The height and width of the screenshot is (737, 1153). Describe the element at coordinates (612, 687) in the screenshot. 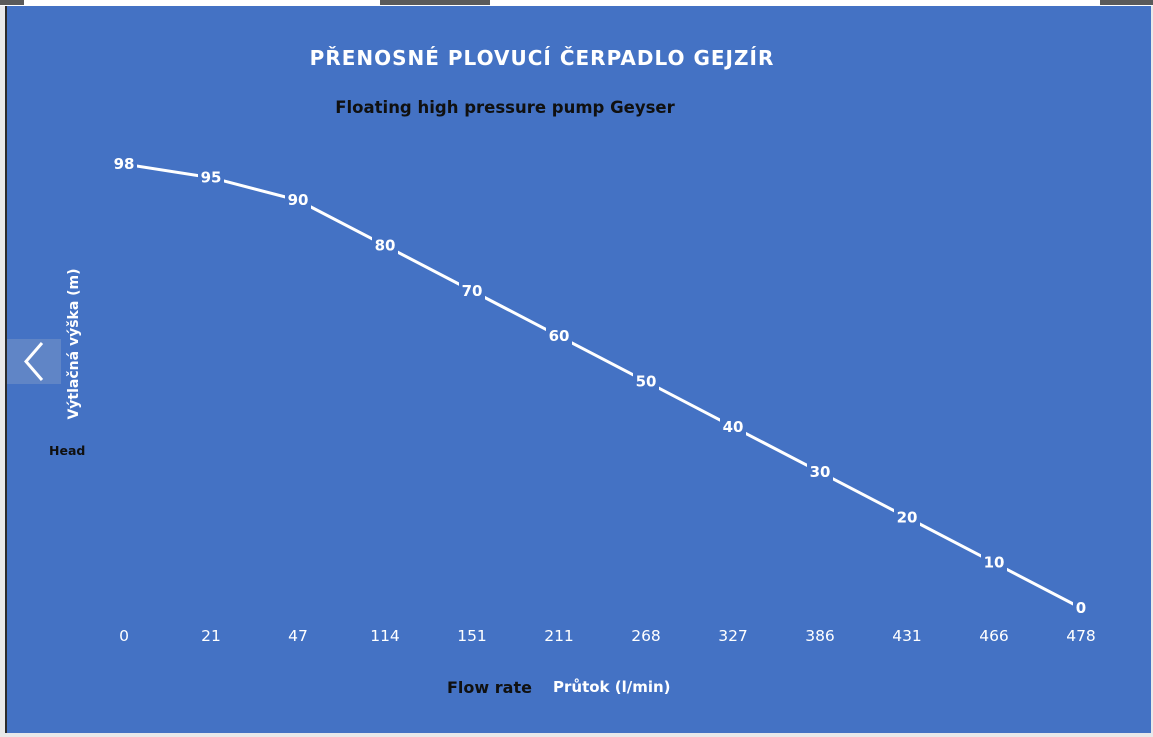

I see `x-axis-label: Průtok (l/min)` at that location.